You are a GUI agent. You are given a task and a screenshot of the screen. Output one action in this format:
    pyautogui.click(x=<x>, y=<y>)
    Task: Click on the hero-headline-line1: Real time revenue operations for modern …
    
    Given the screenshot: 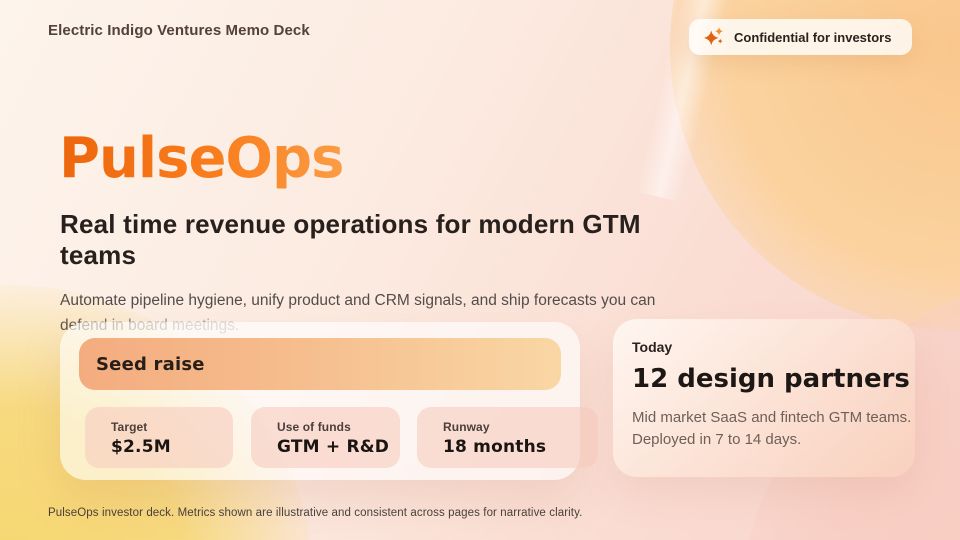 What is the action you would take?
    pyautogui.click(x=350, y=224)
    